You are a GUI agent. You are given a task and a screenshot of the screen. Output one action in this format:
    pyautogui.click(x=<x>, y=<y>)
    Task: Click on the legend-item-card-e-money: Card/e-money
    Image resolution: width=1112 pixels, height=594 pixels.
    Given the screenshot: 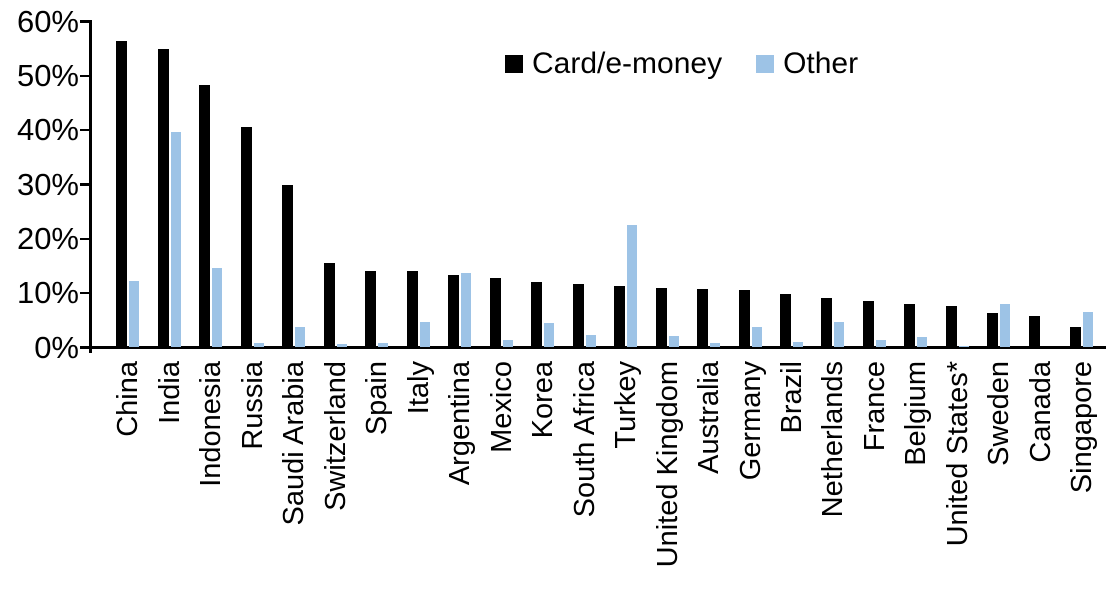 What is the action you would take?
    pyautogui.click(x=613, y=64)
    